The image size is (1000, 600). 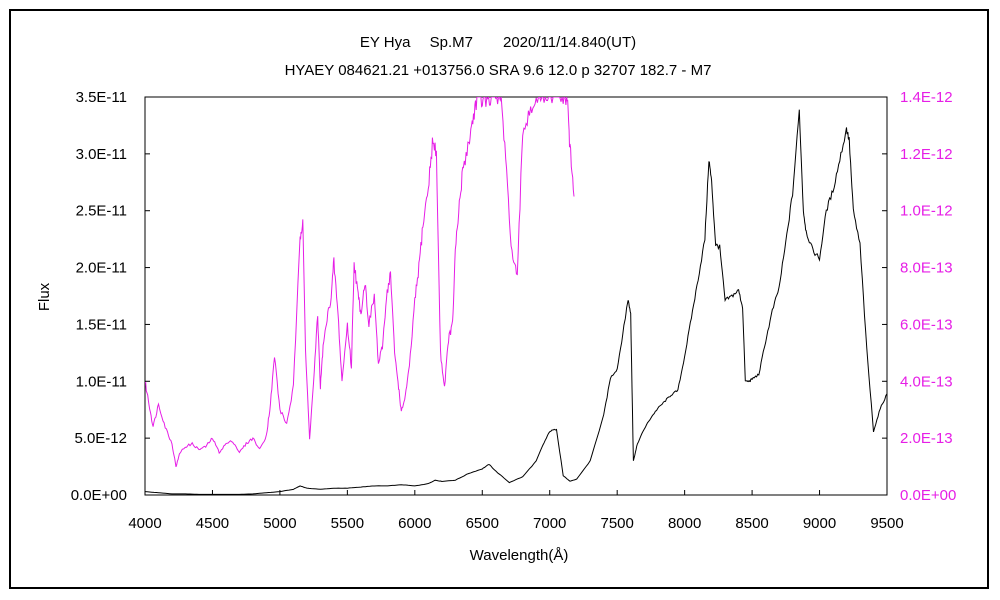 What do you see at coordinates (926, 381) in the screenshot?
I see `y-right-tick-label: 4.0E-13` at bounding box center [926, 381].